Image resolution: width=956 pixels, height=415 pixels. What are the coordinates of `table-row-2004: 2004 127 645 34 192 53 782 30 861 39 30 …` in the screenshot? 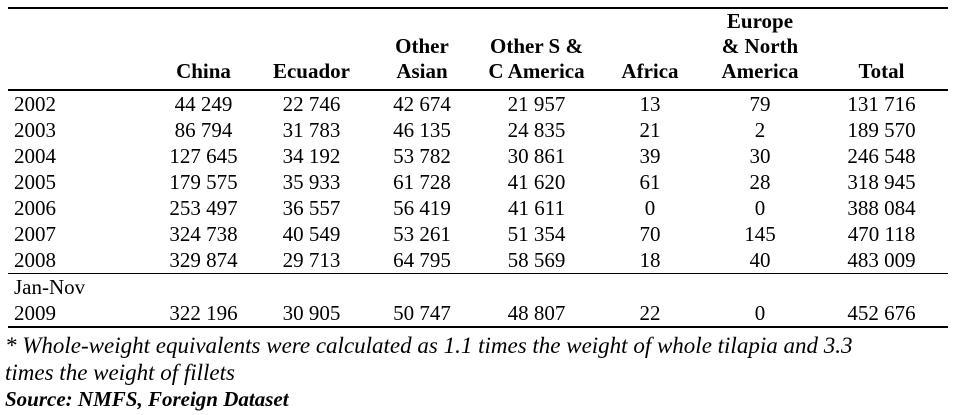 It's located at (478, 156).